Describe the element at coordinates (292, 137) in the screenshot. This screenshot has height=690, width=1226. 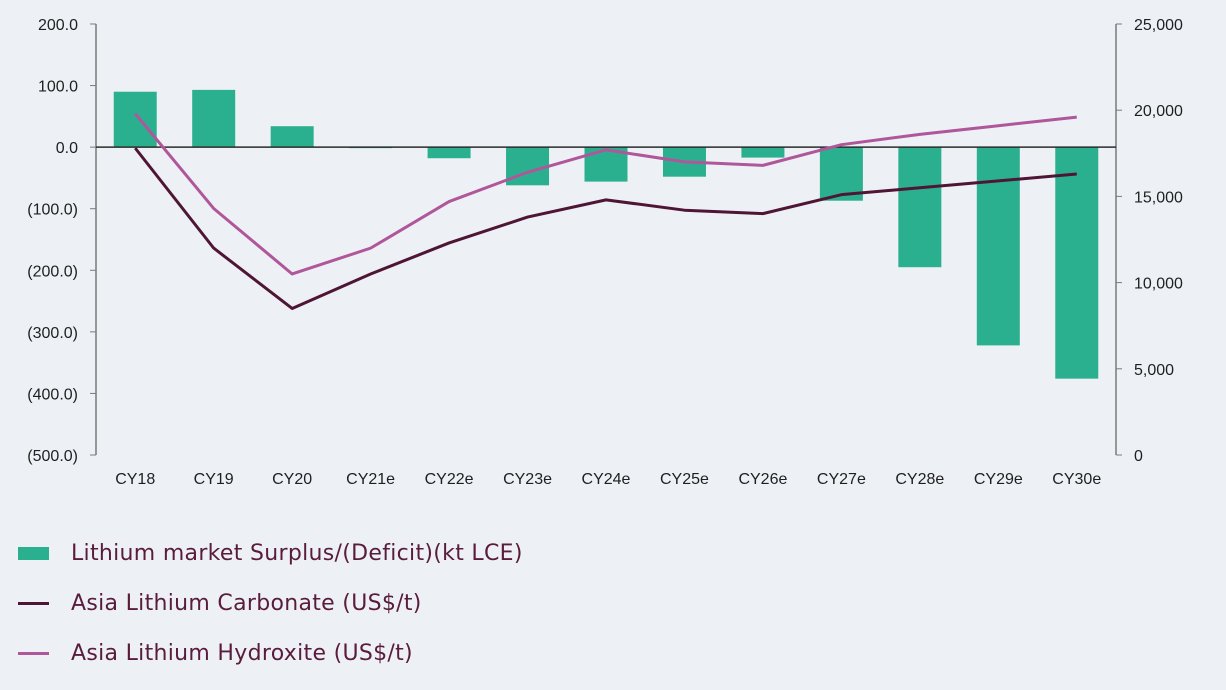
I see `bar-cy20` at that location.